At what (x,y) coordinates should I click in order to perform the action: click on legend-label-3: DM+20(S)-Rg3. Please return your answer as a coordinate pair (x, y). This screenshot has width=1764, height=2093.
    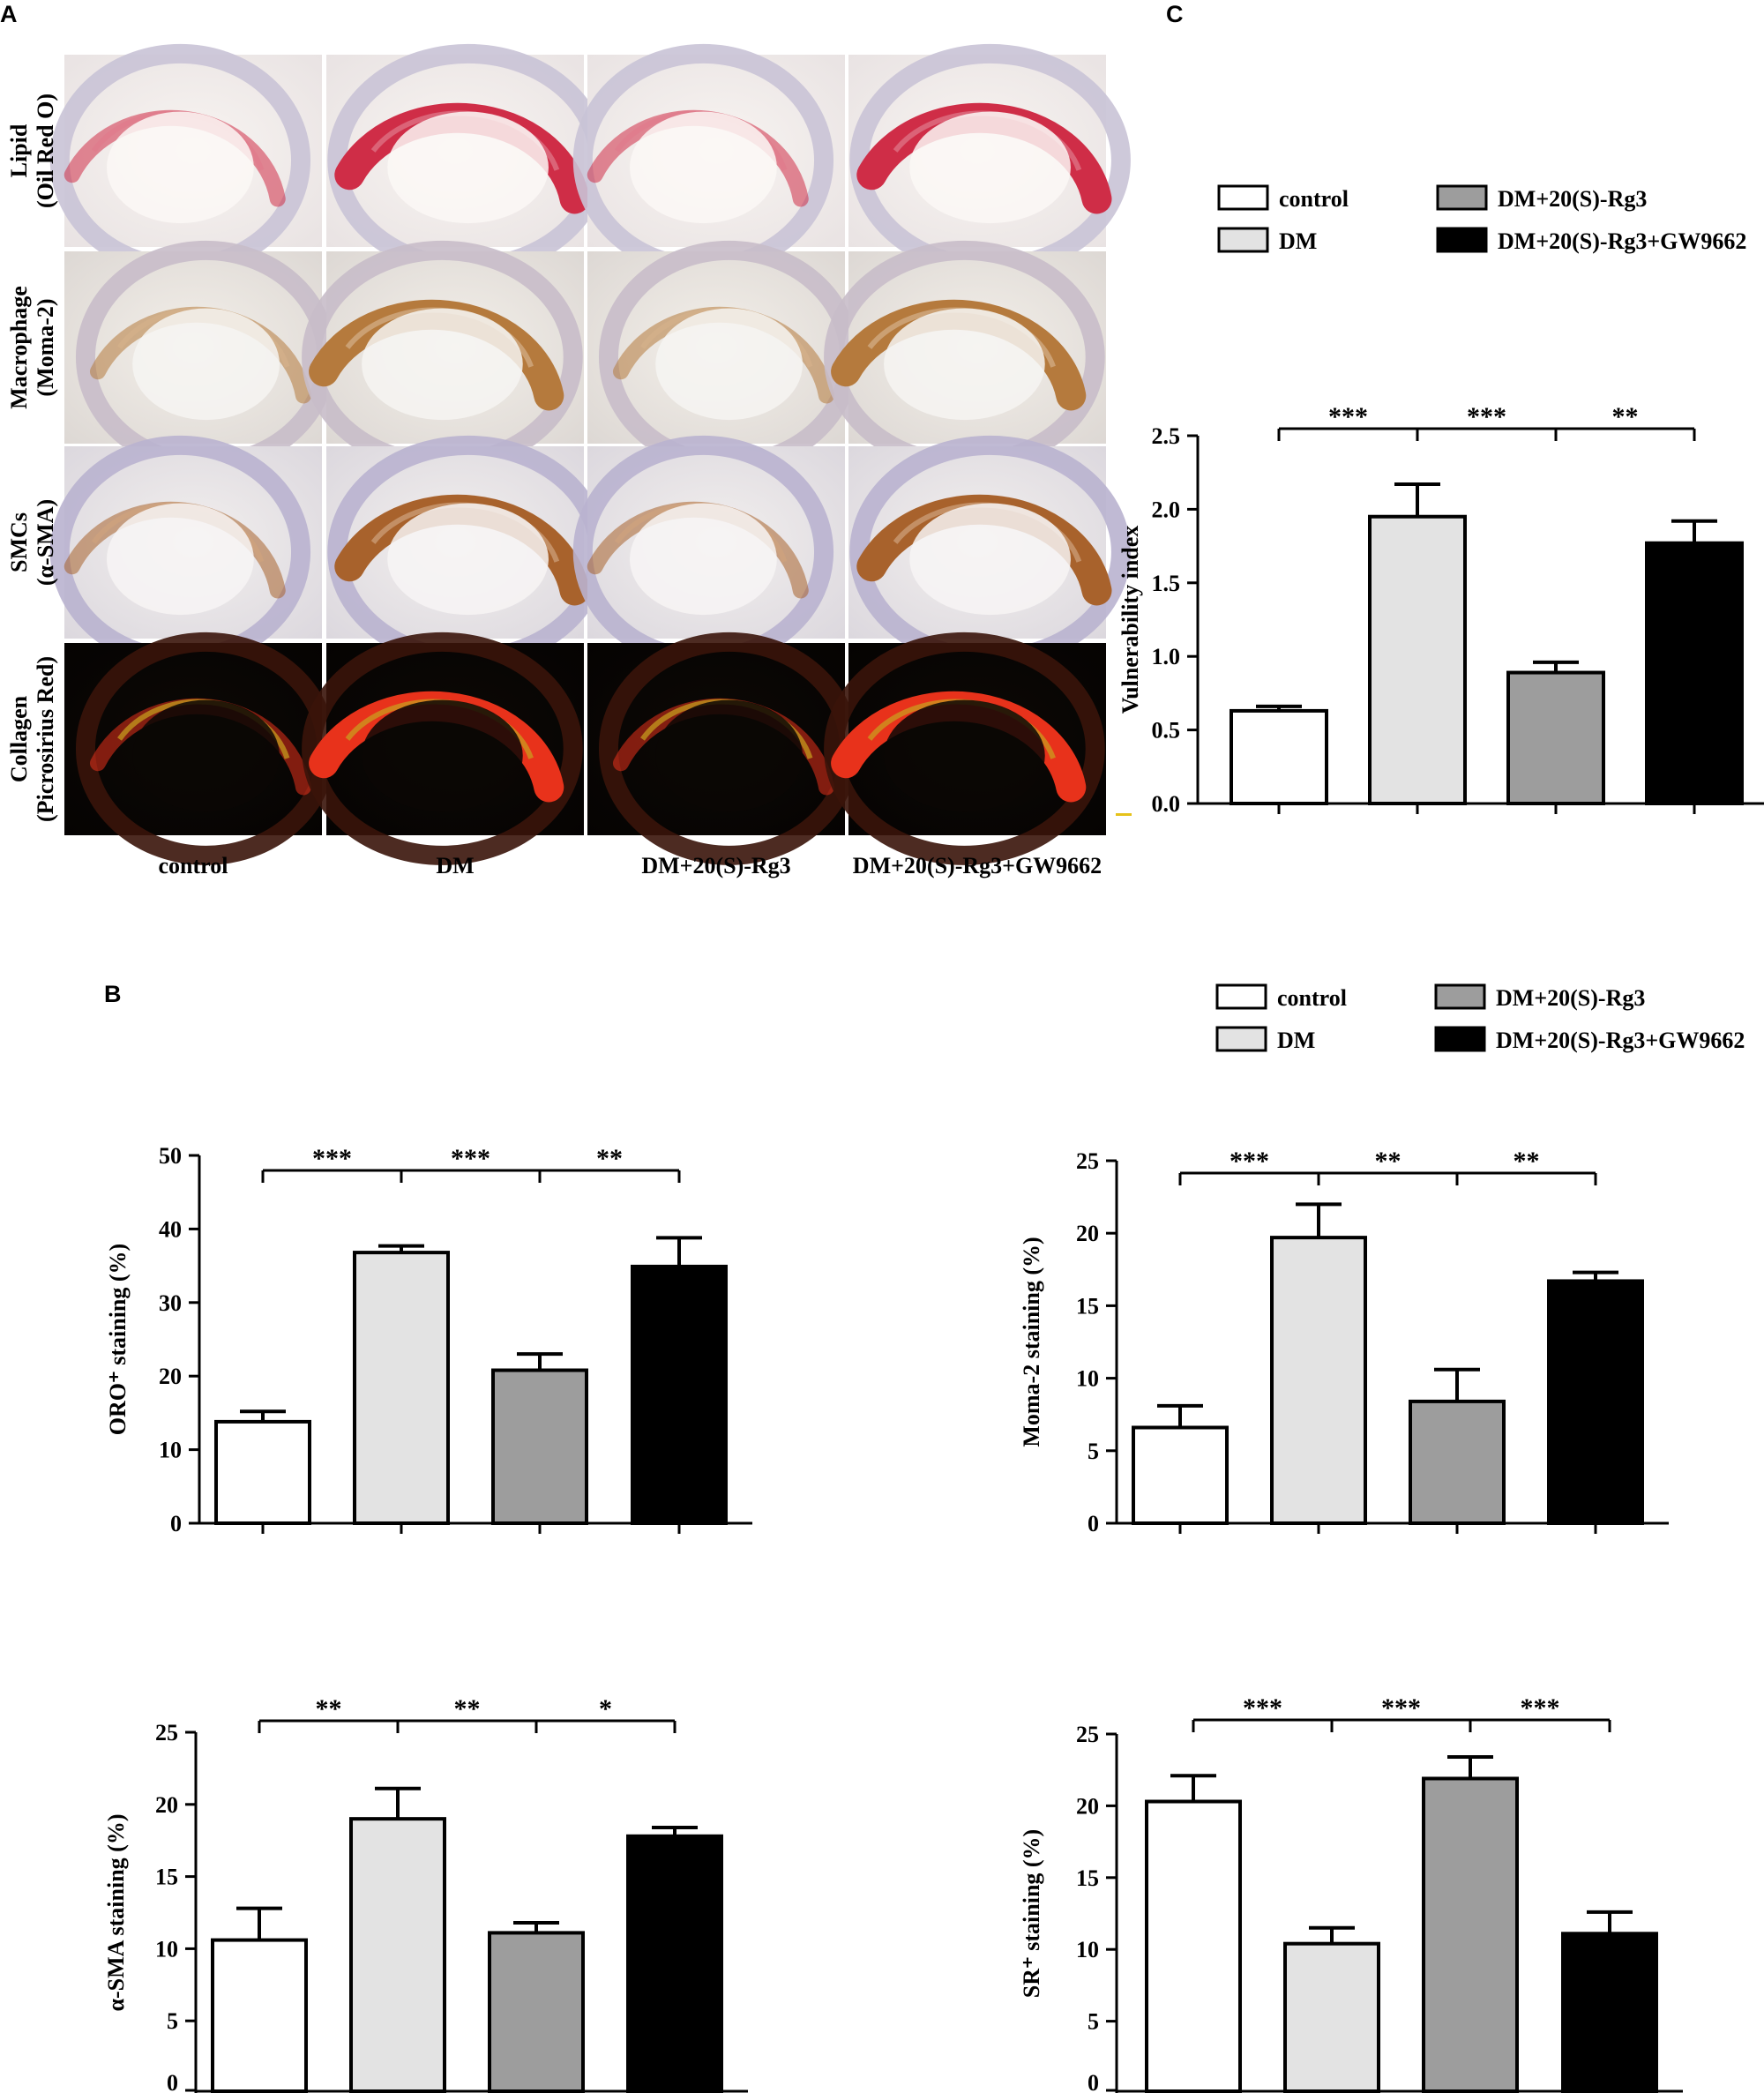
    Looking at the image, I should click on (1572, 199).